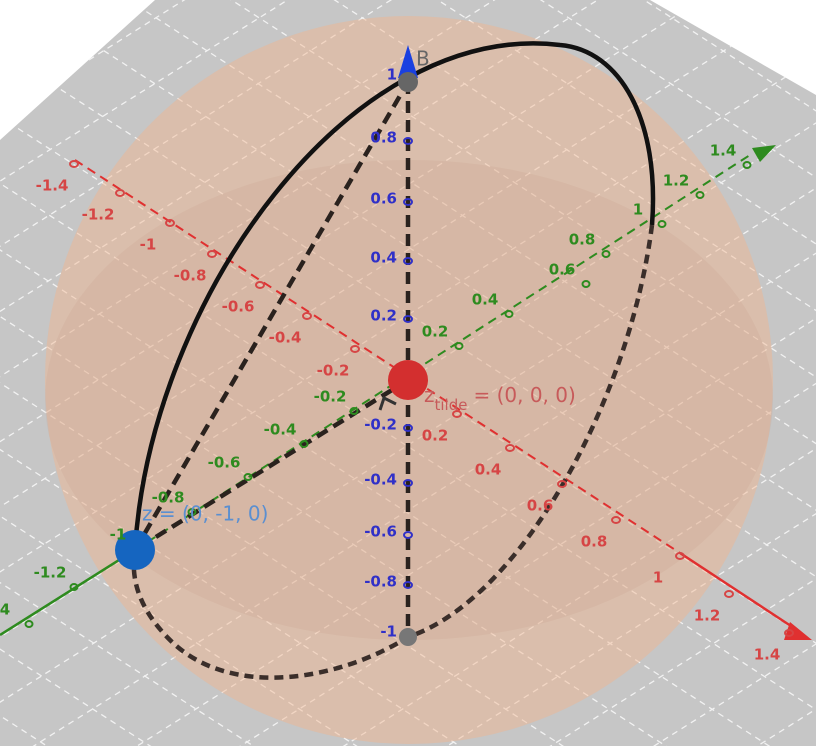 The width and height of the screenshot is (816, 746). I want to click on point-z, so click(135, 550).